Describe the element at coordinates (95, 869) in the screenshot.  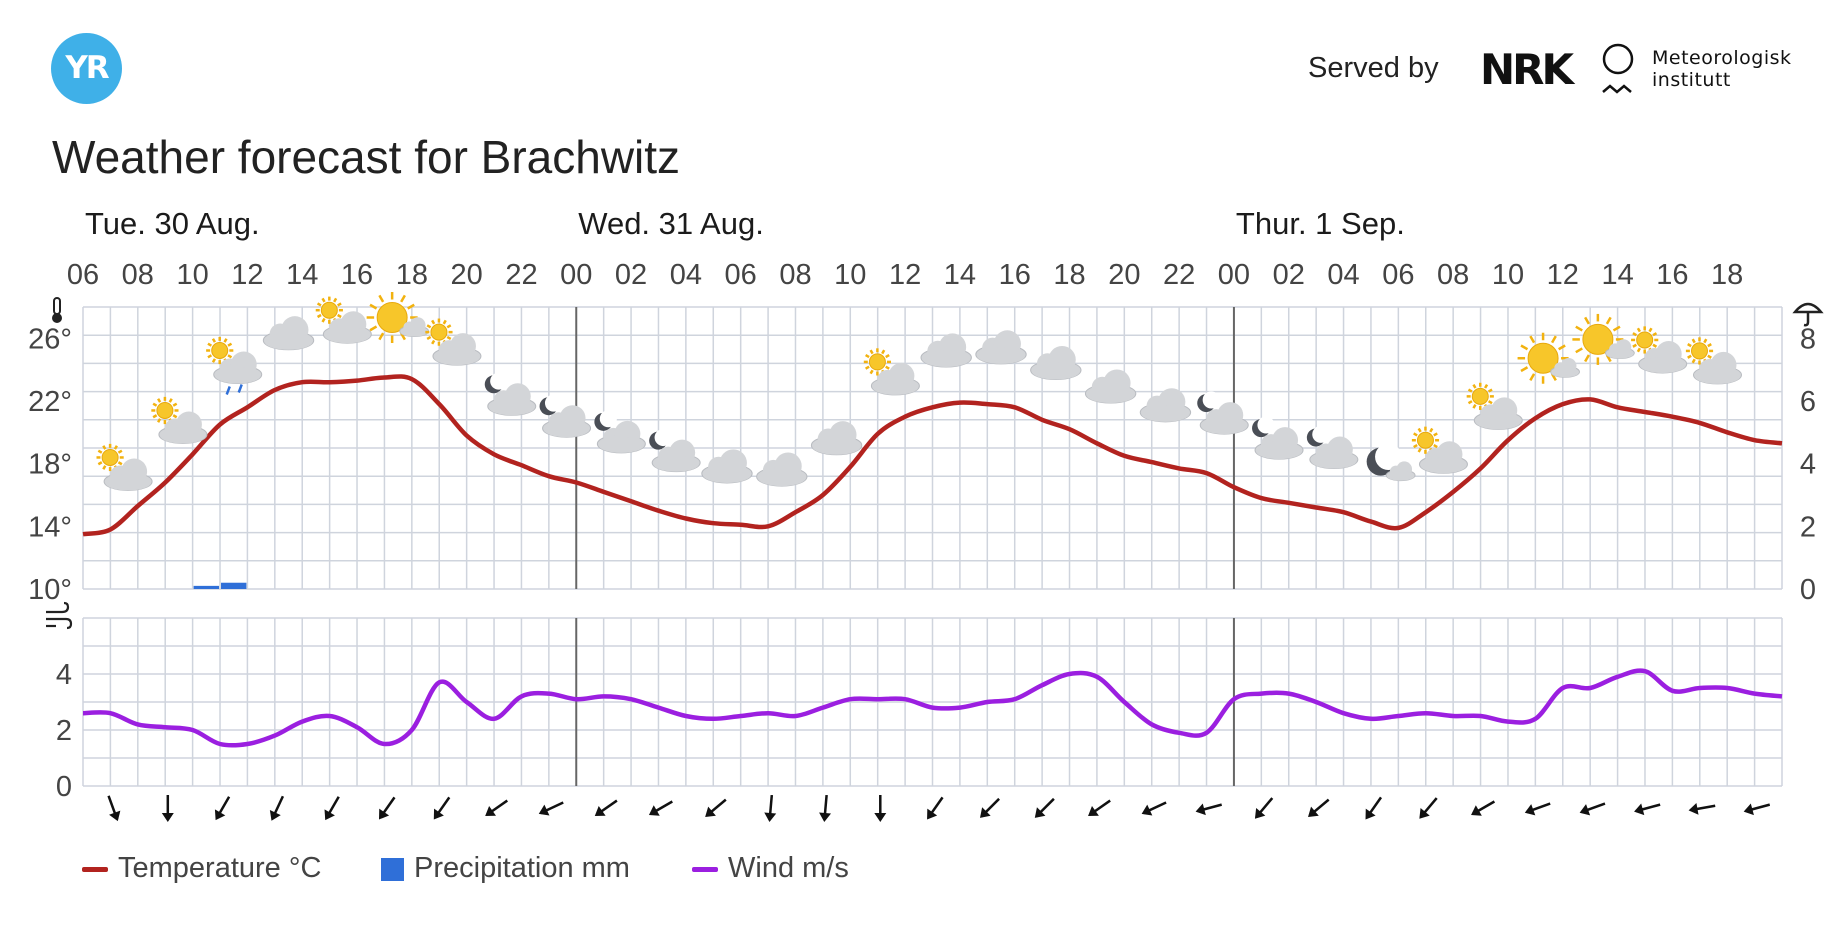
I see `legend-temperature-swatch` at that location.